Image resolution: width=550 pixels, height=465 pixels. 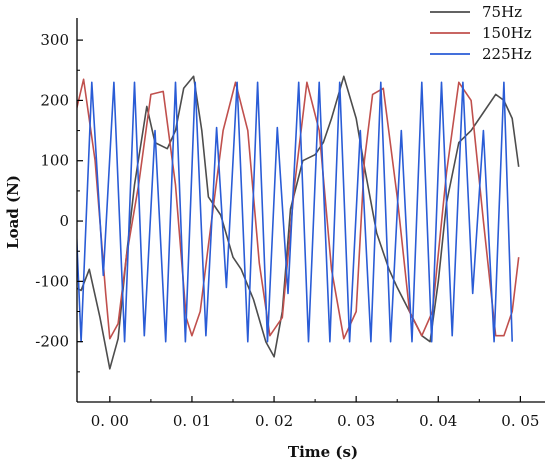 What do you see at coordinates (54, 40) in the screenshot?
I see `y-tick-label: 300` at bounding box center [54, 40].